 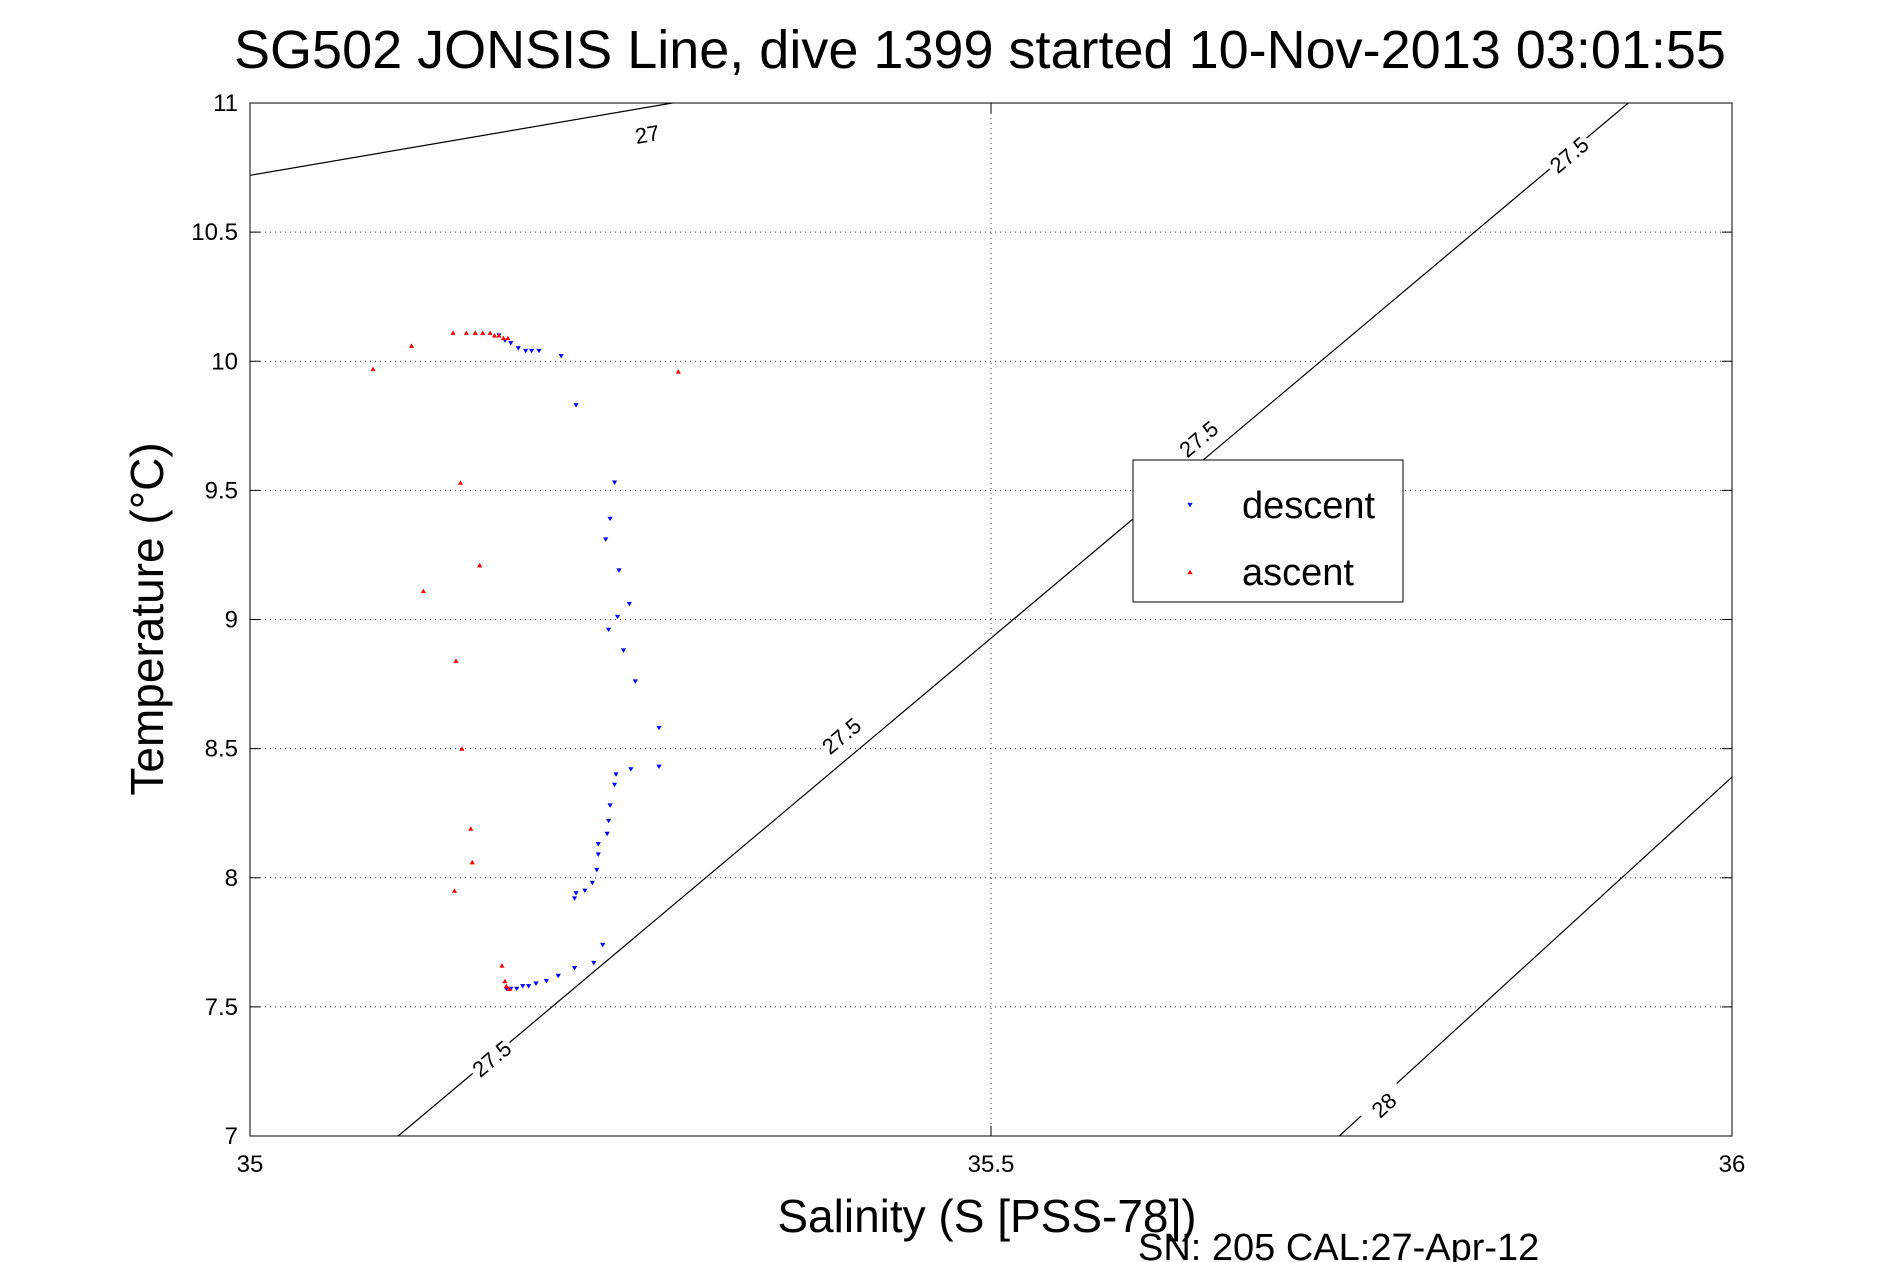 I want to click on y-tick-label: 7.5, so click(x=221, y=1007).